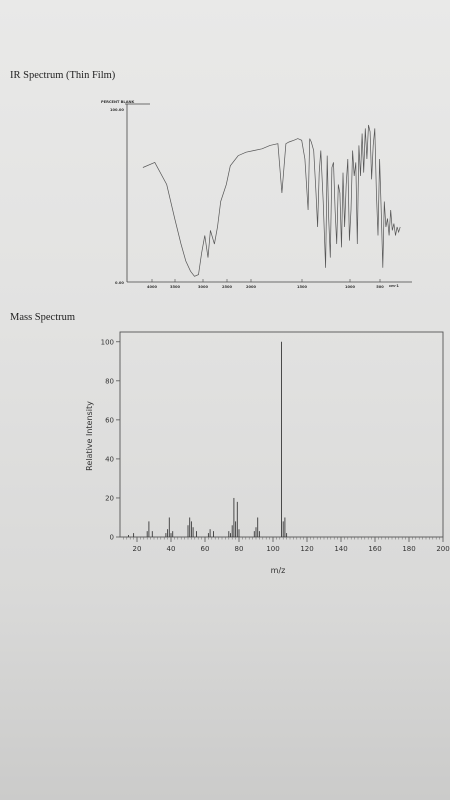 This screenshot has height=800, width=450. I want to click on ms-y-tick-label: 0, so click(112, 538).